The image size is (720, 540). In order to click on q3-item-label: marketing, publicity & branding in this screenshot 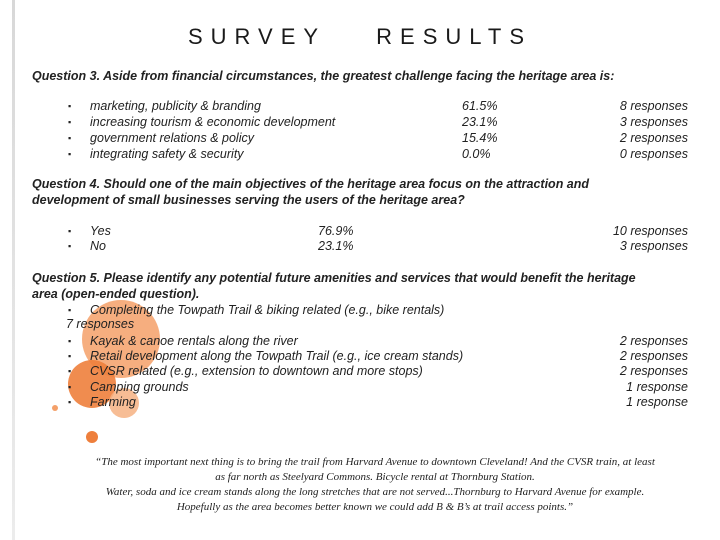, I will do `click(175, 106)`.